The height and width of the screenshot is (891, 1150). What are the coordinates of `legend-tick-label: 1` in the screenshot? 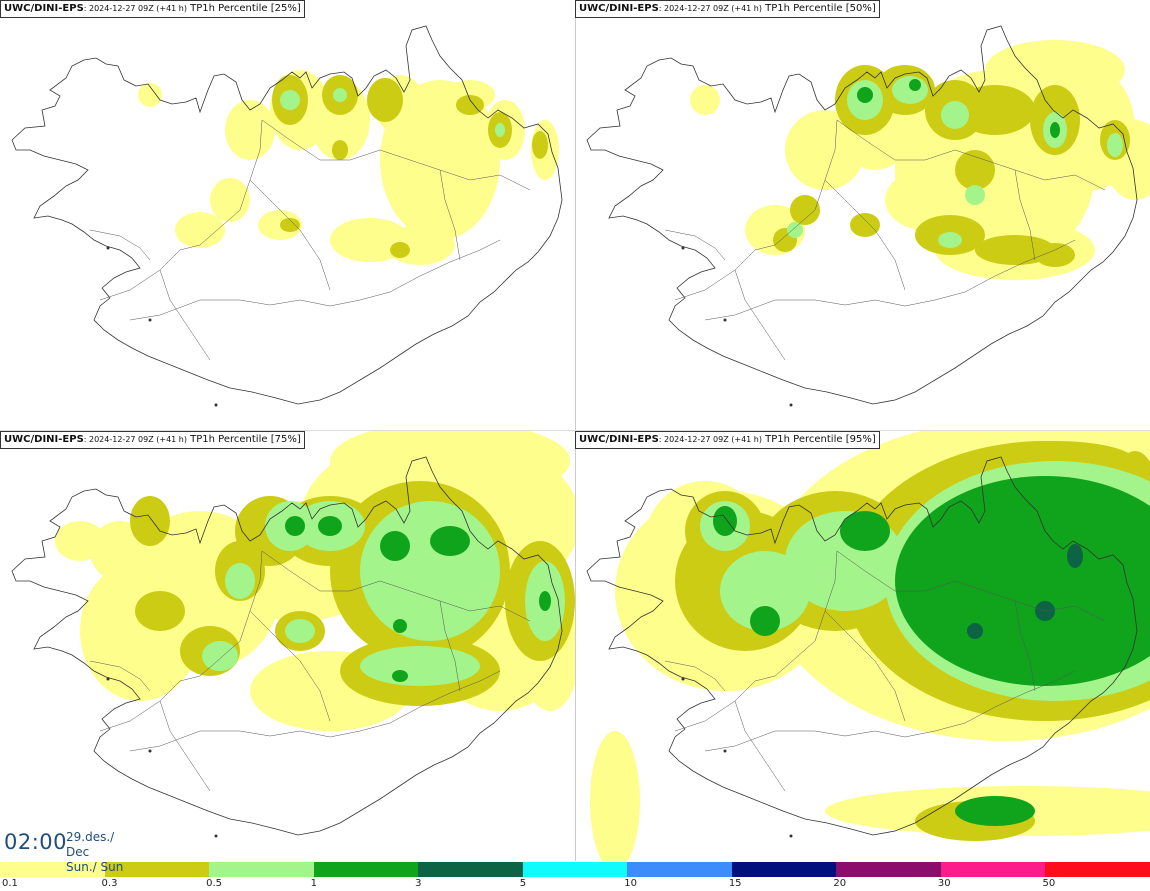 It's located at (313, 883).